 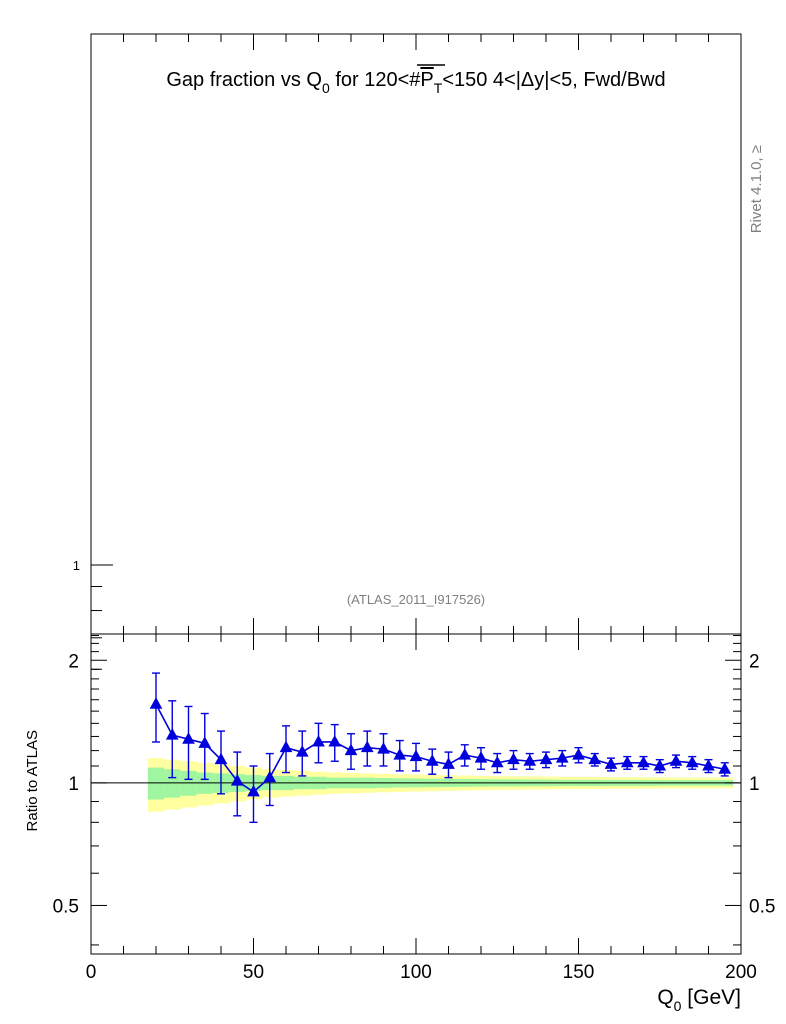 I want to click on y-tick-label-right: 2, so click(x=754, y=661).